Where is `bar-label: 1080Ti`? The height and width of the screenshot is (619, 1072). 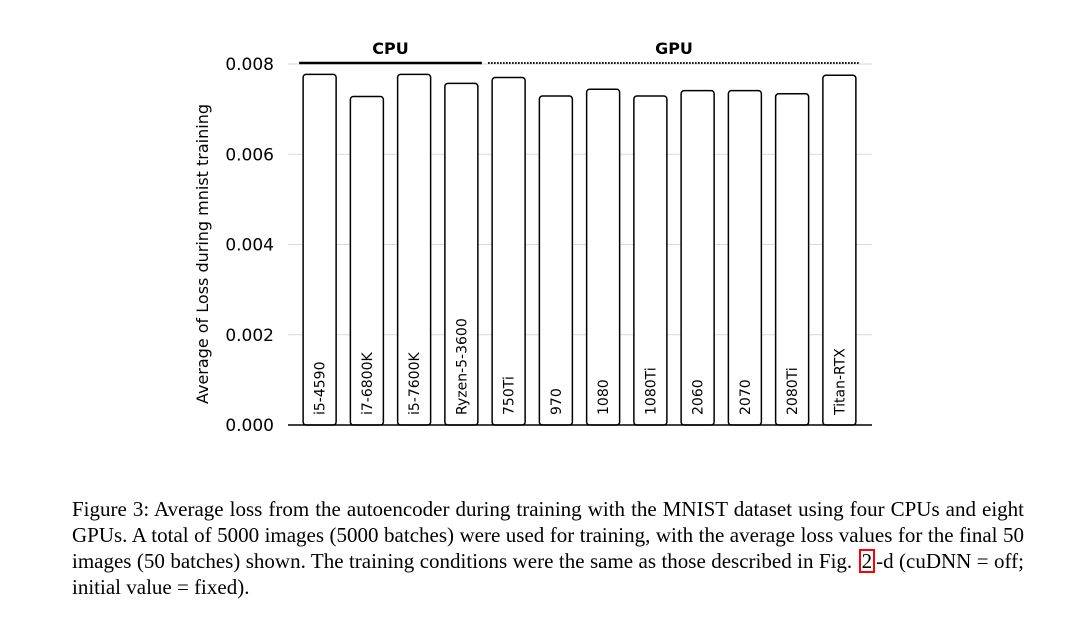
bar-label: 1080Ti is located at coordinates (651, 391).